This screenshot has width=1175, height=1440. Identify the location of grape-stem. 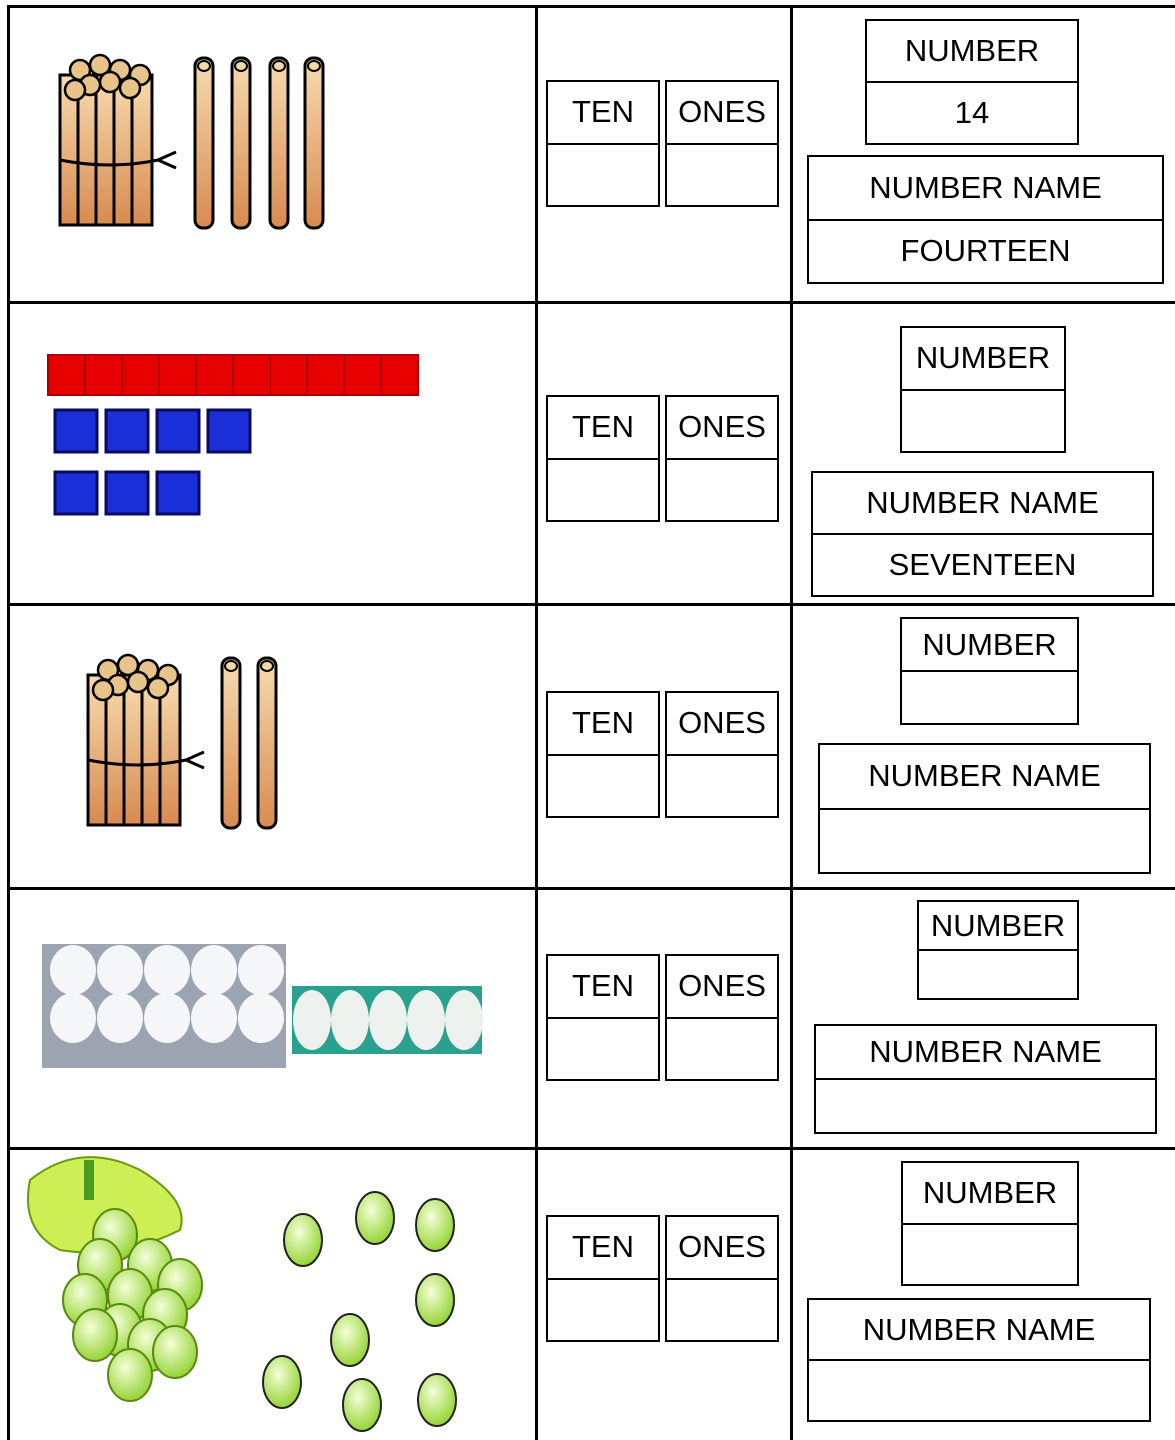
(89, 1180).